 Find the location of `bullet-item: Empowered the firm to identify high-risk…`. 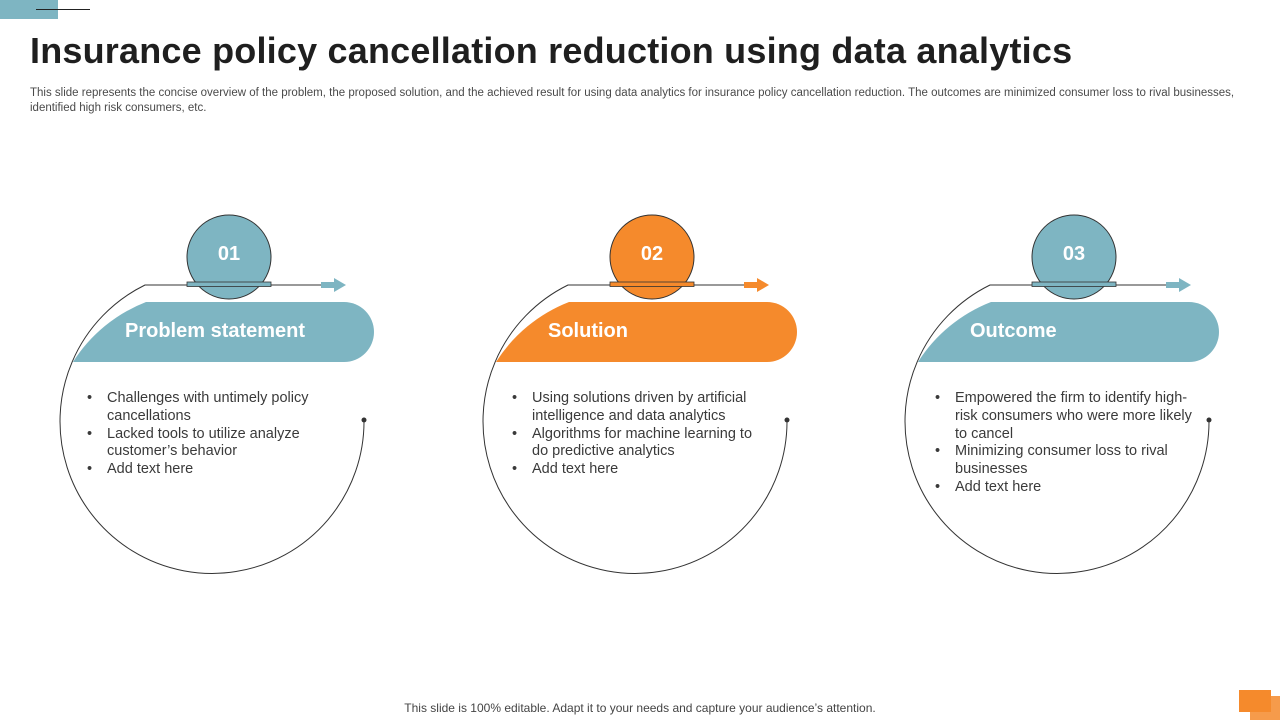

bullet-item: Empowered the firm to identify high-risk… is located at coordinates (1066, 416).